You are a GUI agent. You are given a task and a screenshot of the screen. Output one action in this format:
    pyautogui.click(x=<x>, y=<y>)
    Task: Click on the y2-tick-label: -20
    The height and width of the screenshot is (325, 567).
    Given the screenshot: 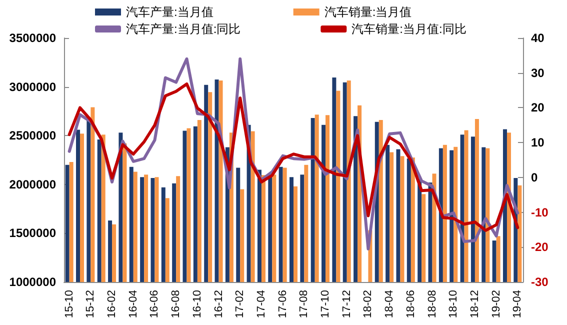 What is the action you would take?
    pyautogui.click(x=540, y=247)
    